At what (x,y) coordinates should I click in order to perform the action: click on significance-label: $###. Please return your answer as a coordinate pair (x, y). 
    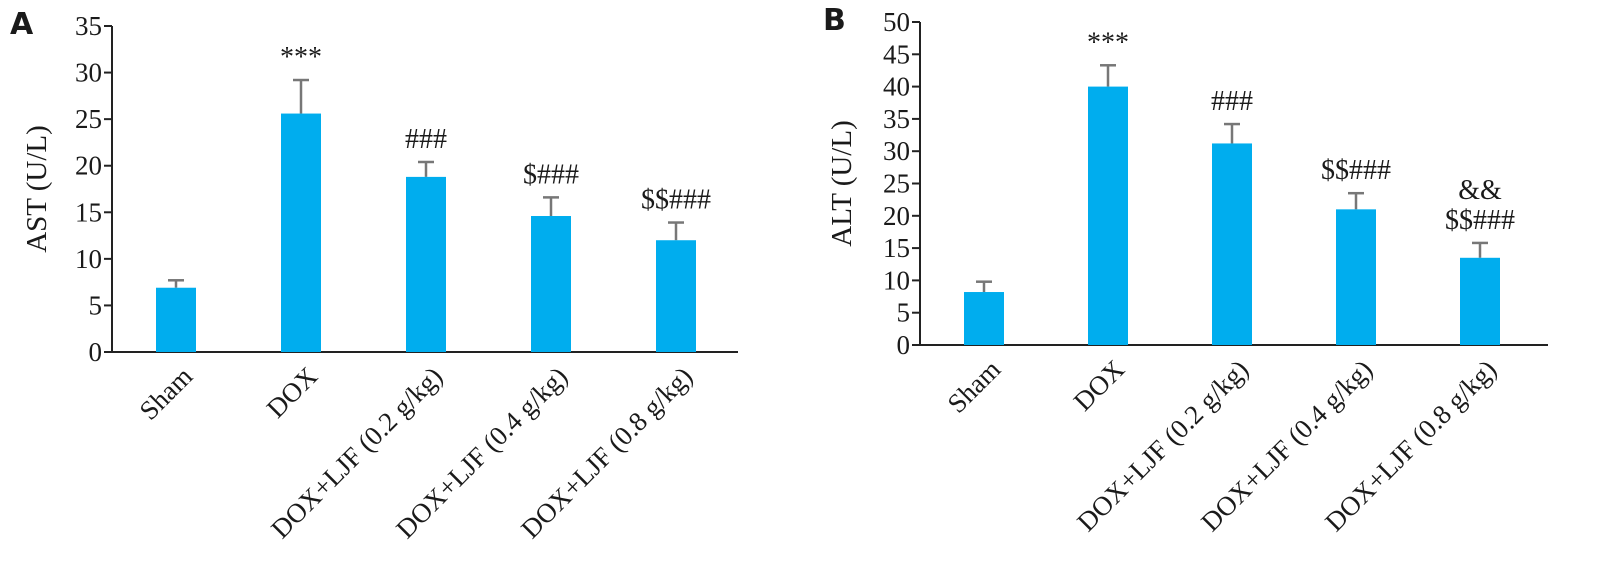
    Looking at the image, I should click on (551, 174).